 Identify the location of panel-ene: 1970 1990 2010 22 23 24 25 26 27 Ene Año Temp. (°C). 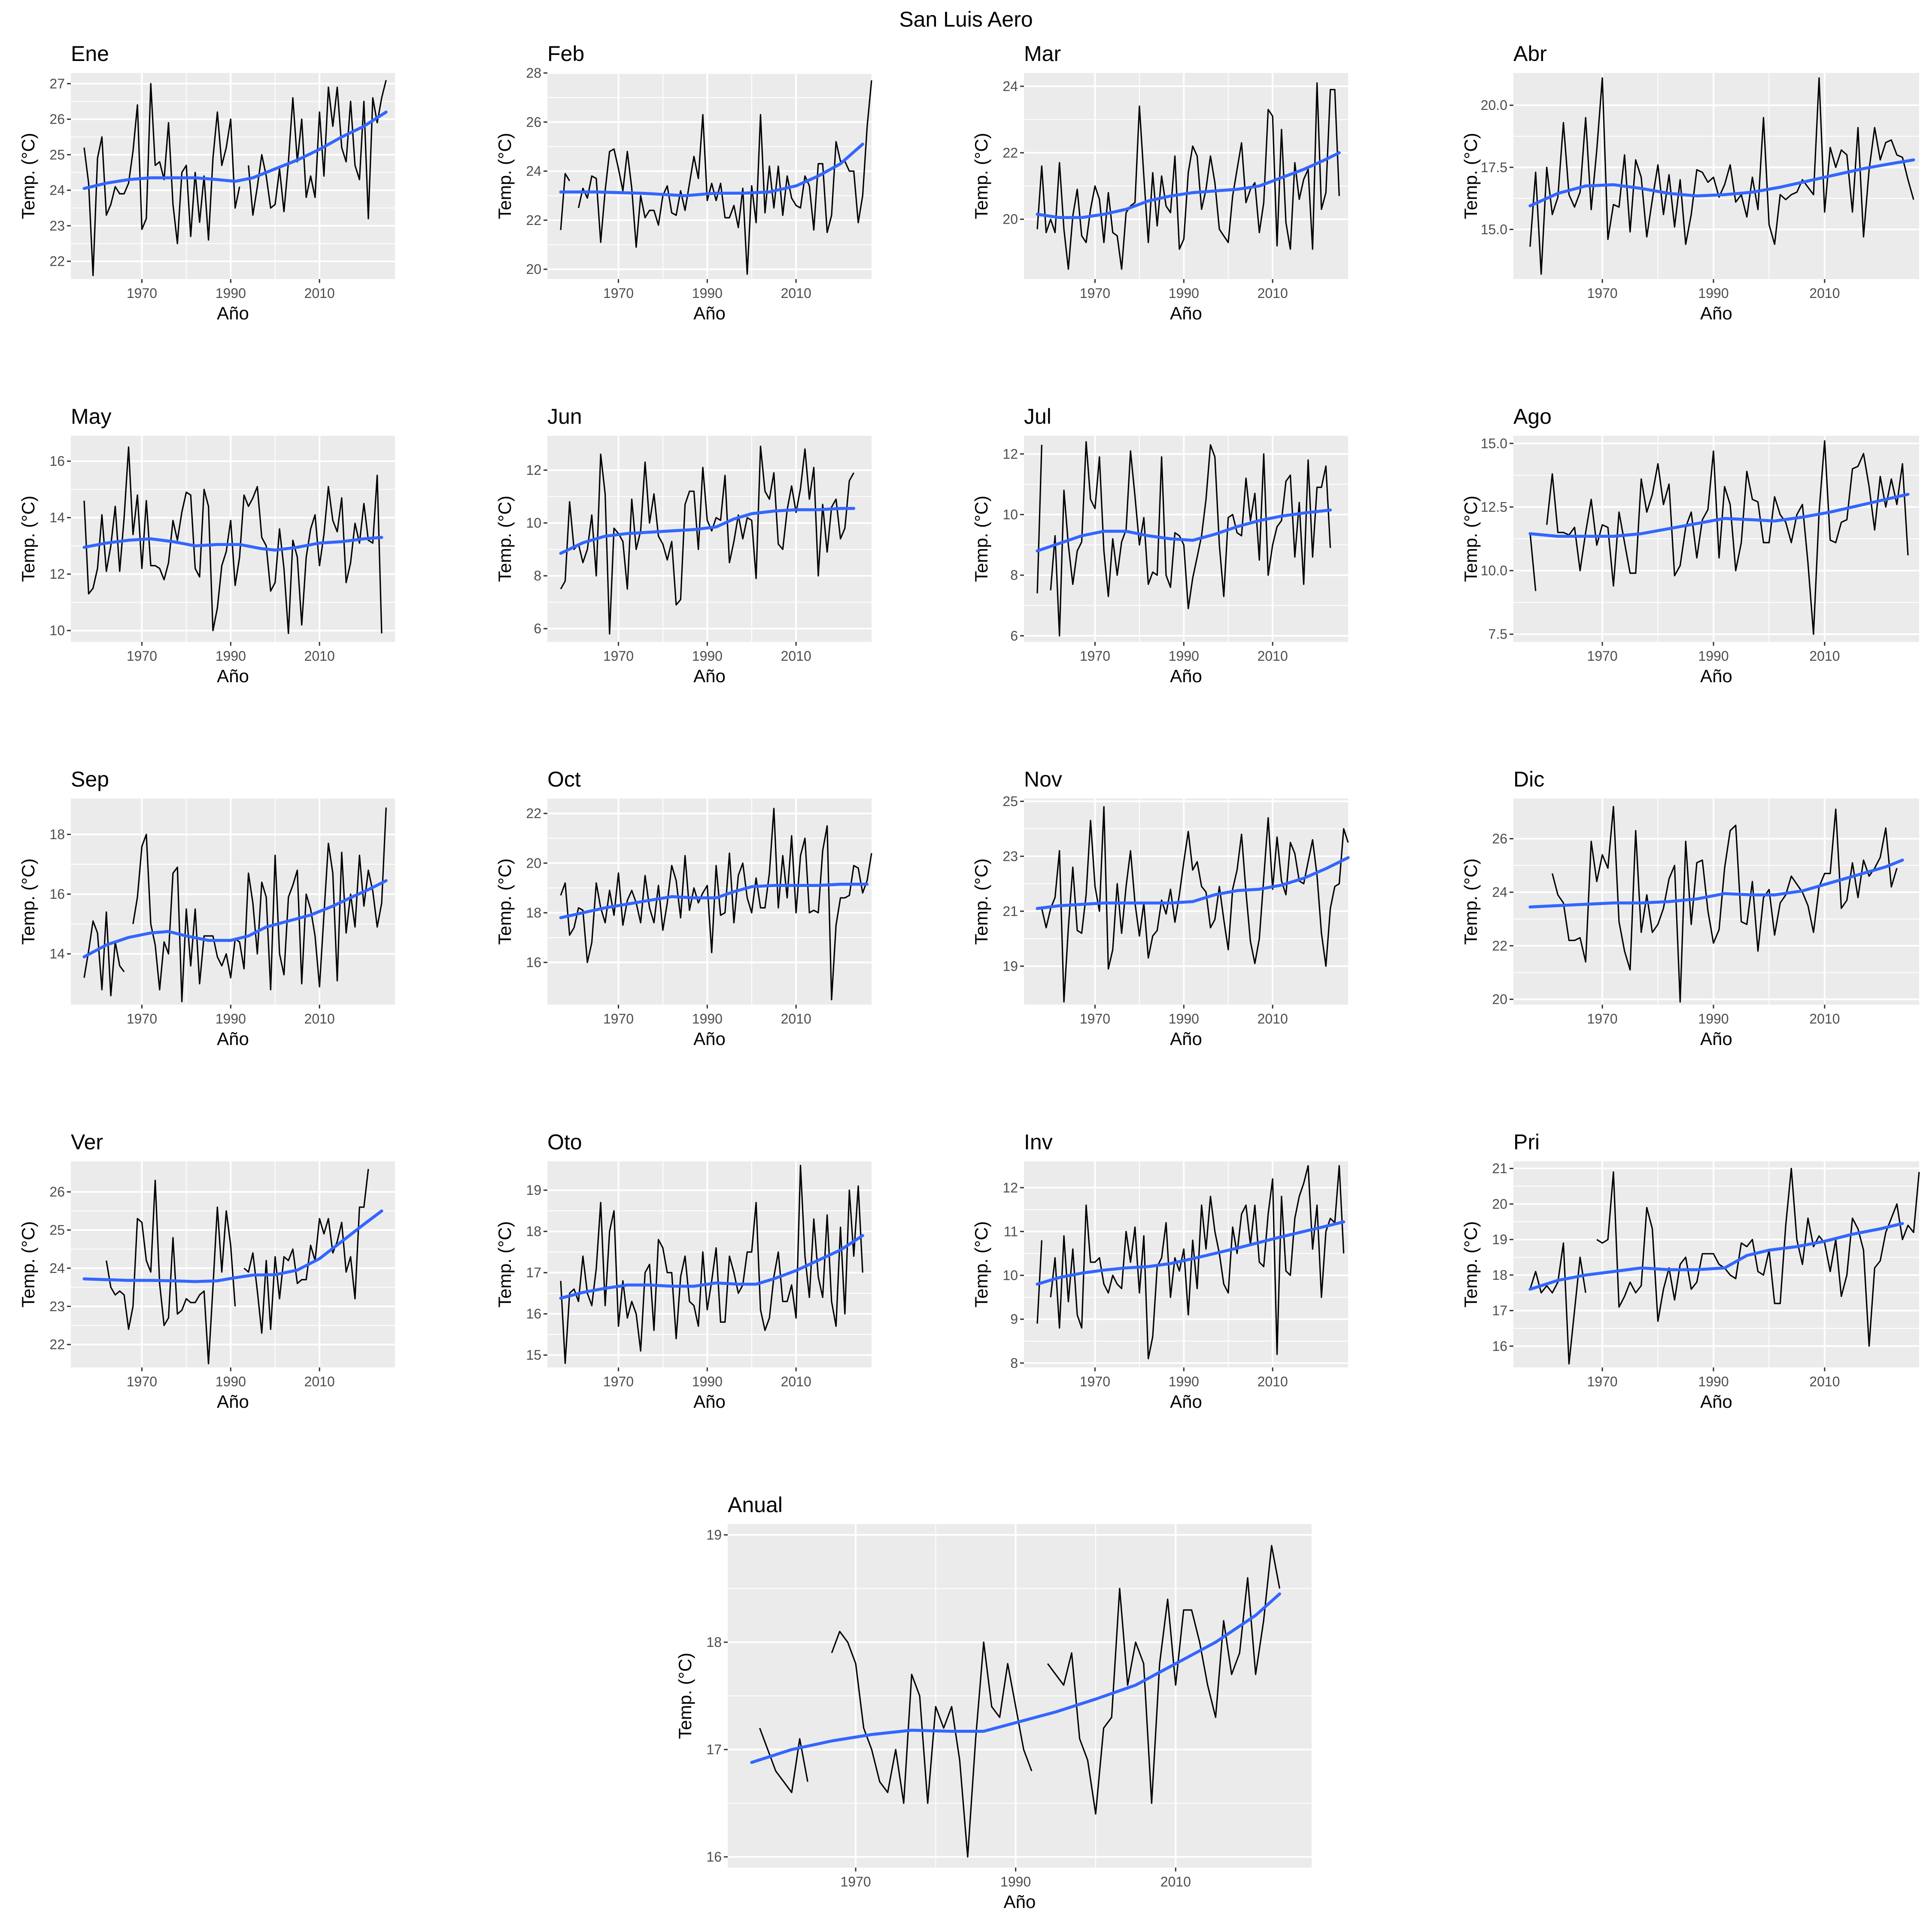
(207, 182).